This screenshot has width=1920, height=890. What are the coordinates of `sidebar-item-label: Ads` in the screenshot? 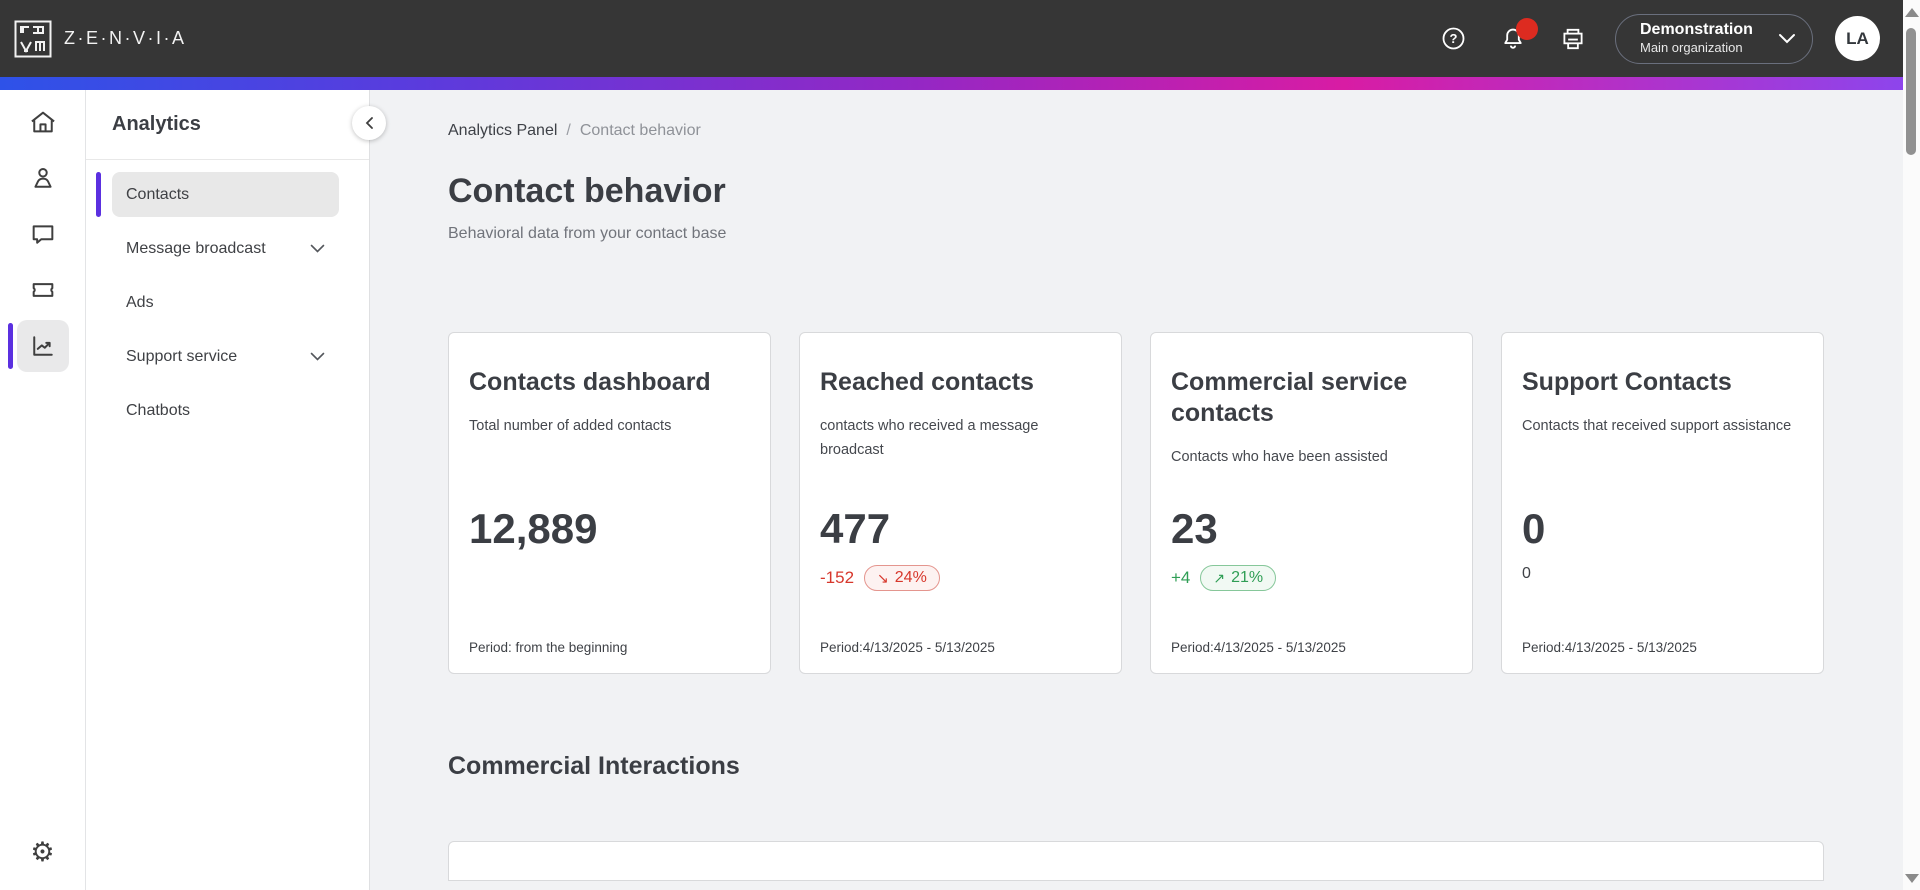 It's located at (140, 302).